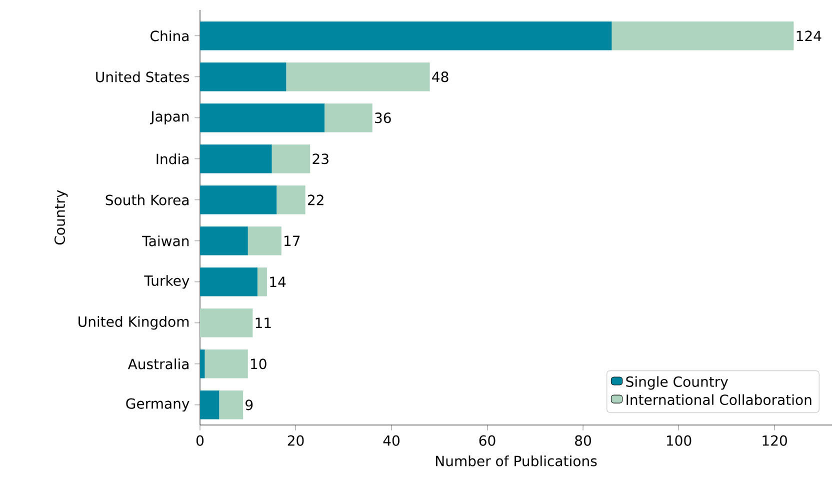 The width and height of the screenshot is (838, 480). I want to click on x-tick-label: 60, so click(487, 440).